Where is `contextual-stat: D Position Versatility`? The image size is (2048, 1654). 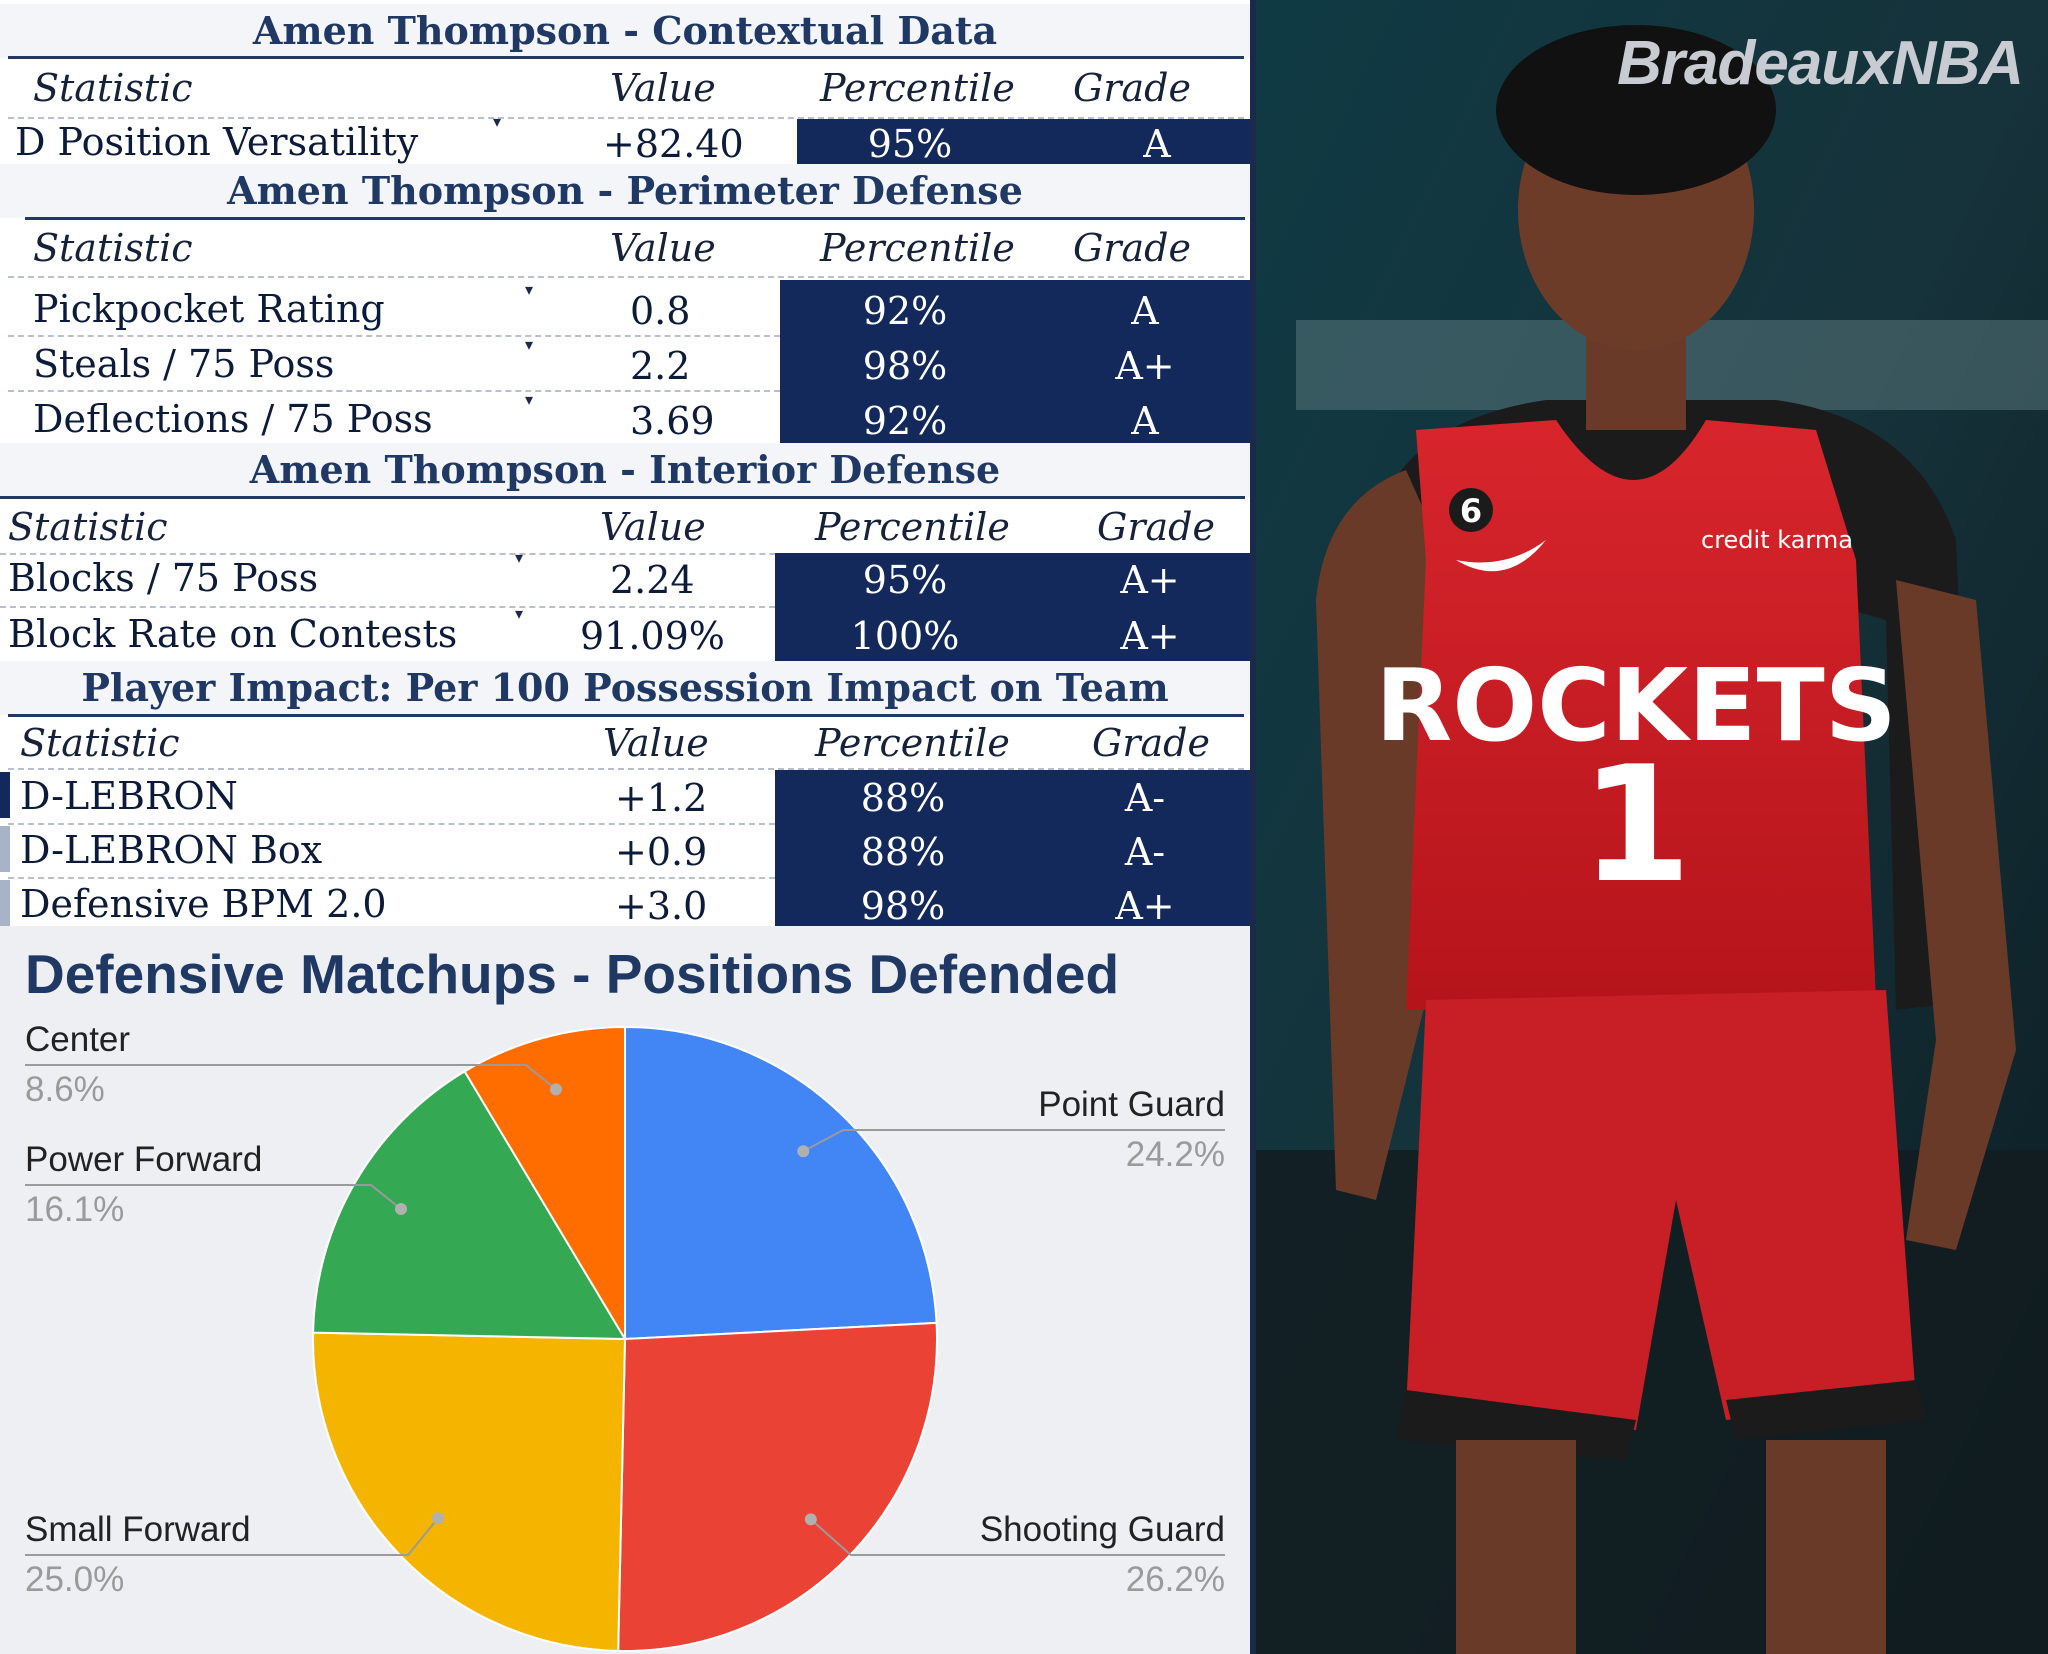
contextual-stat: D Position Versatility is located at coordinates (217, 142).